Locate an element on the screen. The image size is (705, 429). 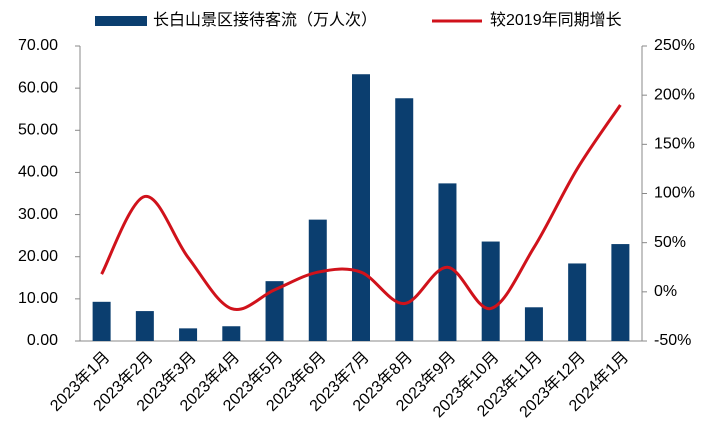
y2-tick-label: 0% is located at coordinates (665, 291).